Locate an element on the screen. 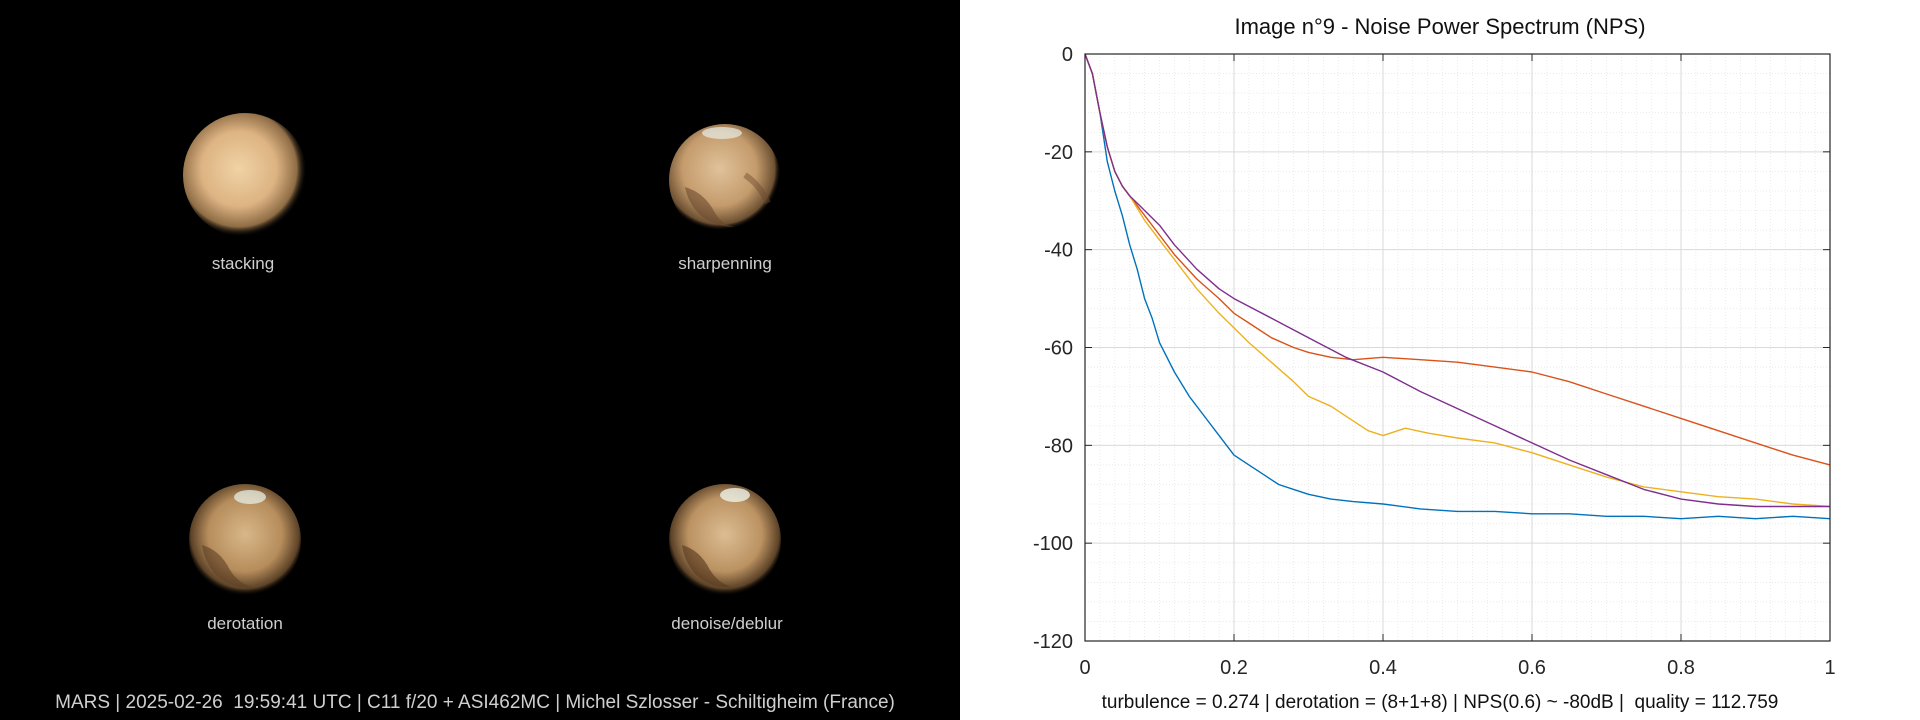 Image resolution: width=1920 pixels, height=720 pixels. x-tick-label: 0.6 is located at coordinates (1532, 668).